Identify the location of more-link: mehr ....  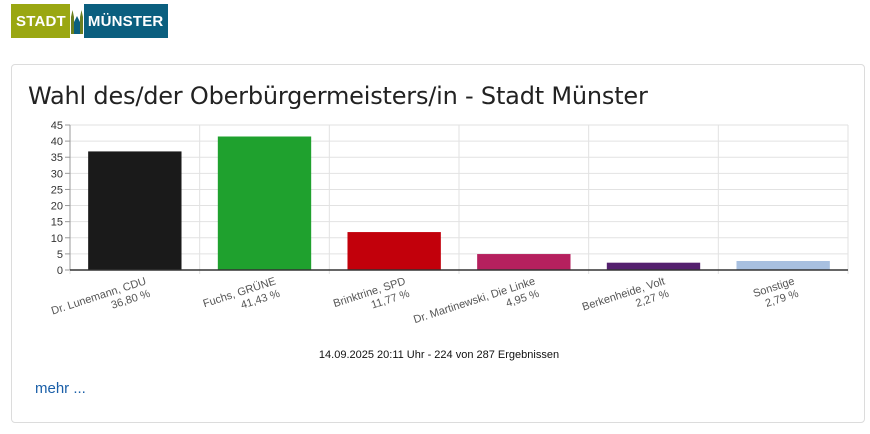
(60, 388).